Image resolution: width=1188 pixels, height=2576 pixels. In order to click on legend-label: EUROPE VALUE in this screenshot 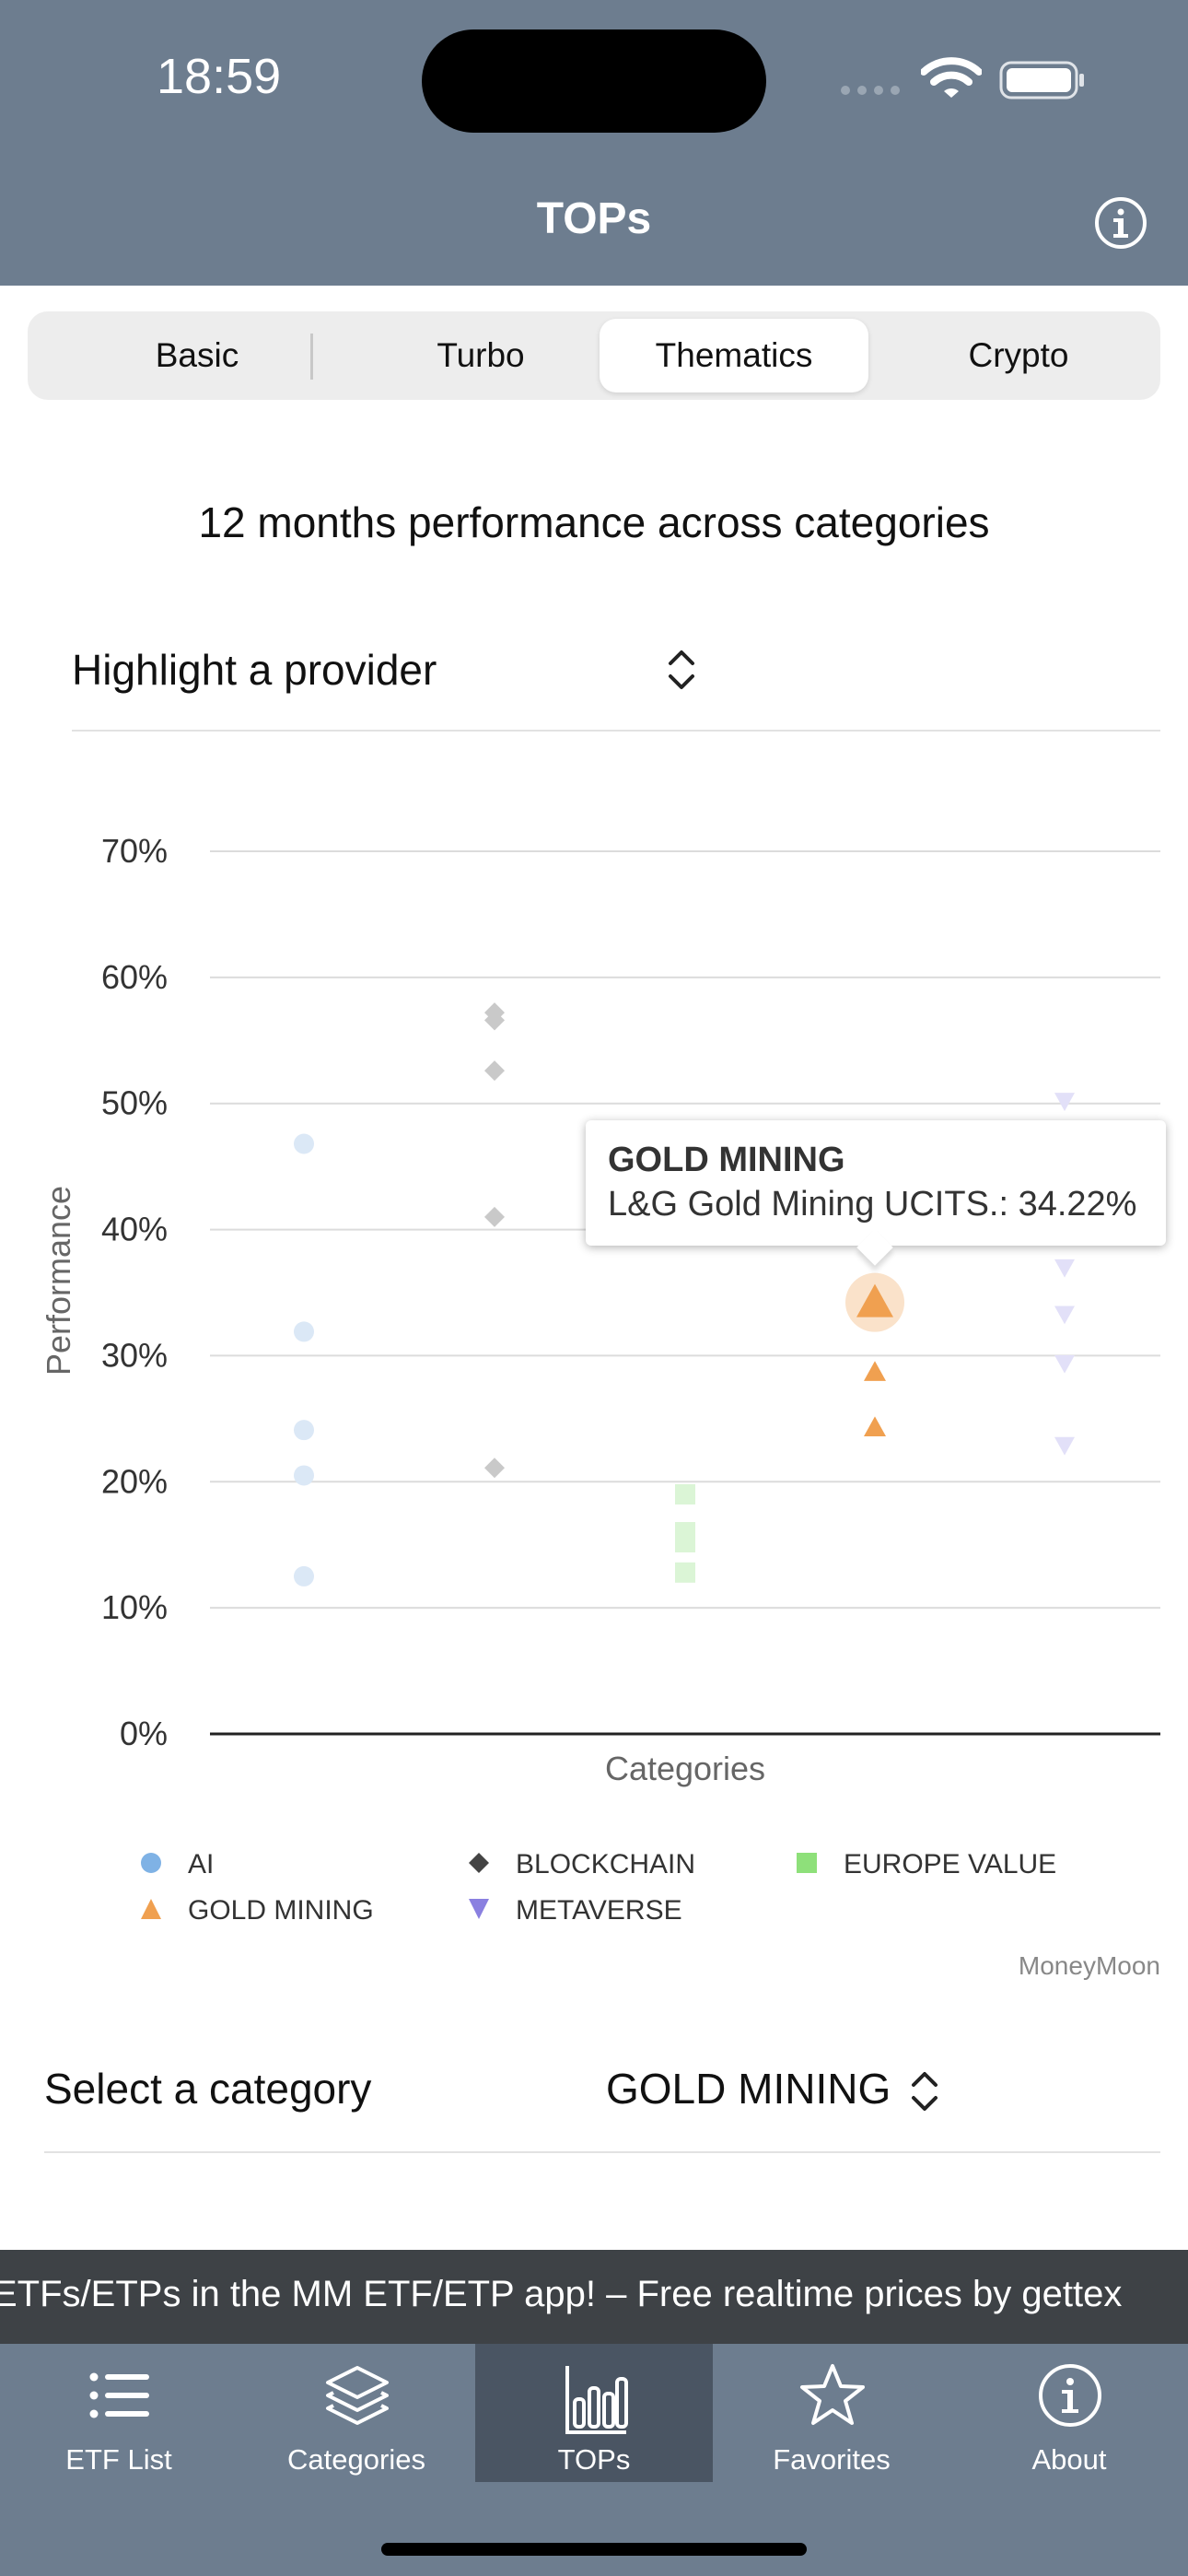, I will do `click(950, 1864)`.